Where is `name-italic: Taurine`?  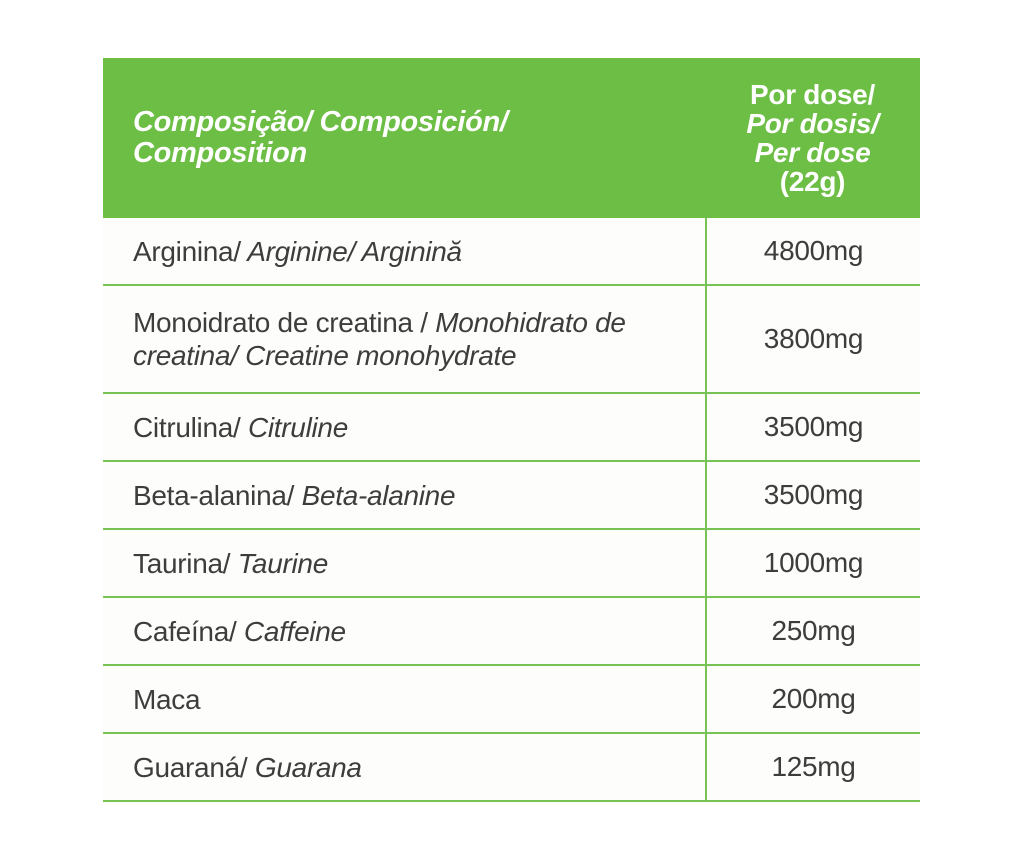 name-italic: Taurine is located at coordinates (279, 563).